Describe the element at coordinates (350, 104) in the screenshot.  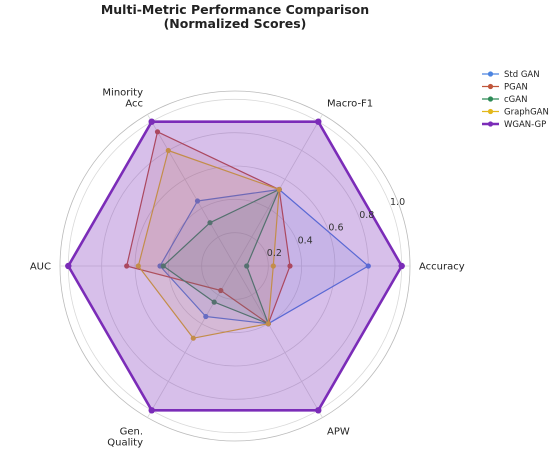
I see `axis-label: Macro-F1` at that location.